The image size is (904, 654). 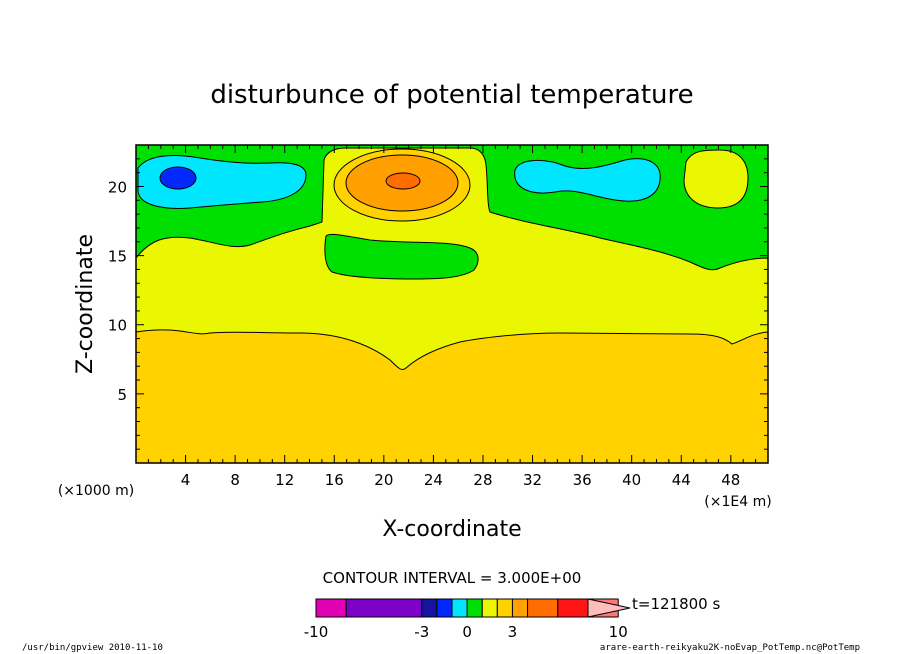 I want to click on cool-minimum, so click(x=178, y=178).